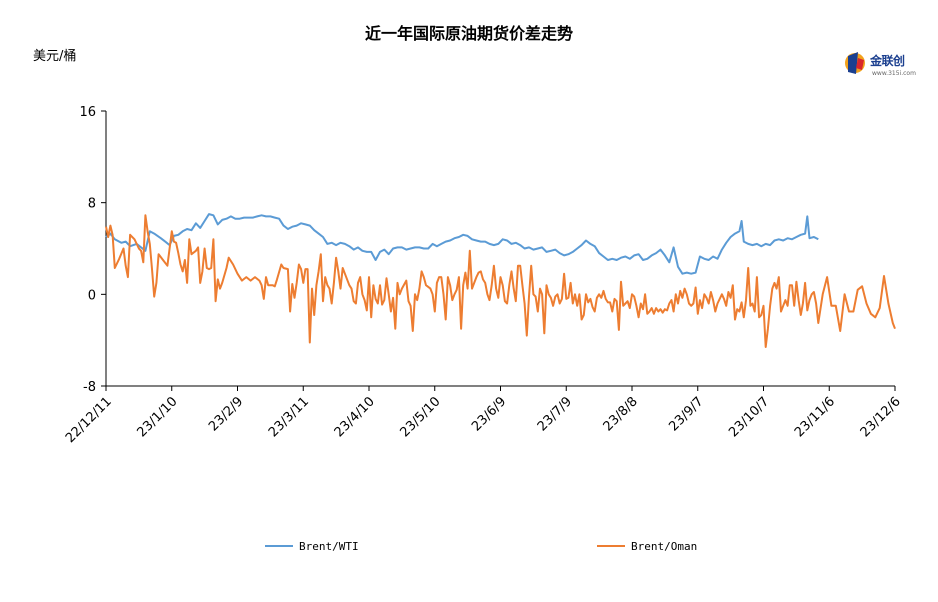 This screenshot has height=602, width=938. Describe the element at coordinates (89, 387) in the screenshot. I see `y-tick-label: -8` at that location.